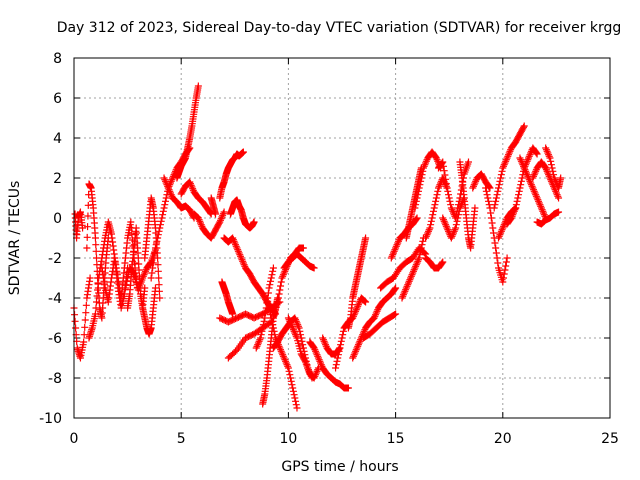 This screenshot has width=640, height=480. Describe the element at coordinates (79, 225) in the screenshot. I see `data-series-s2` at that location.